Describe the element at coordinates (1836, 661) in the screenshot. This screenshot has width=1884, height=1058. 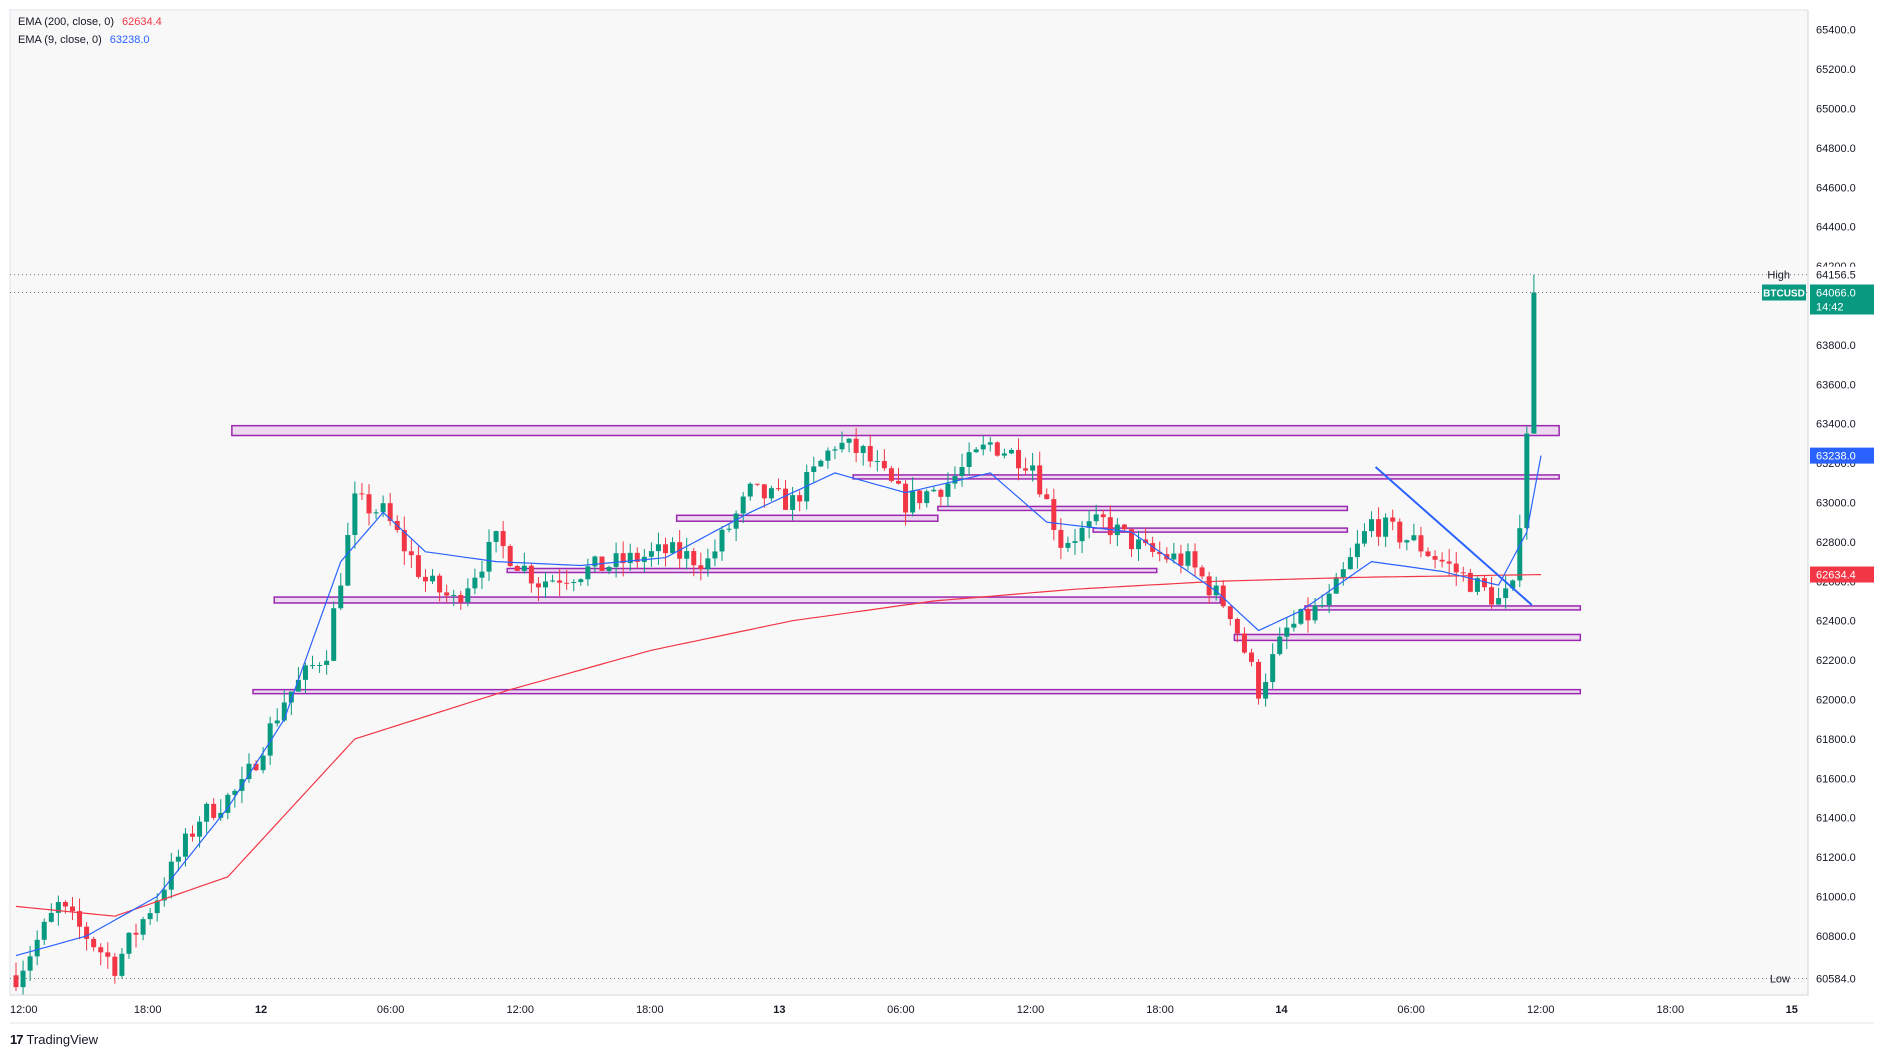
I see `y-tick-label: 62200.0` at that location.